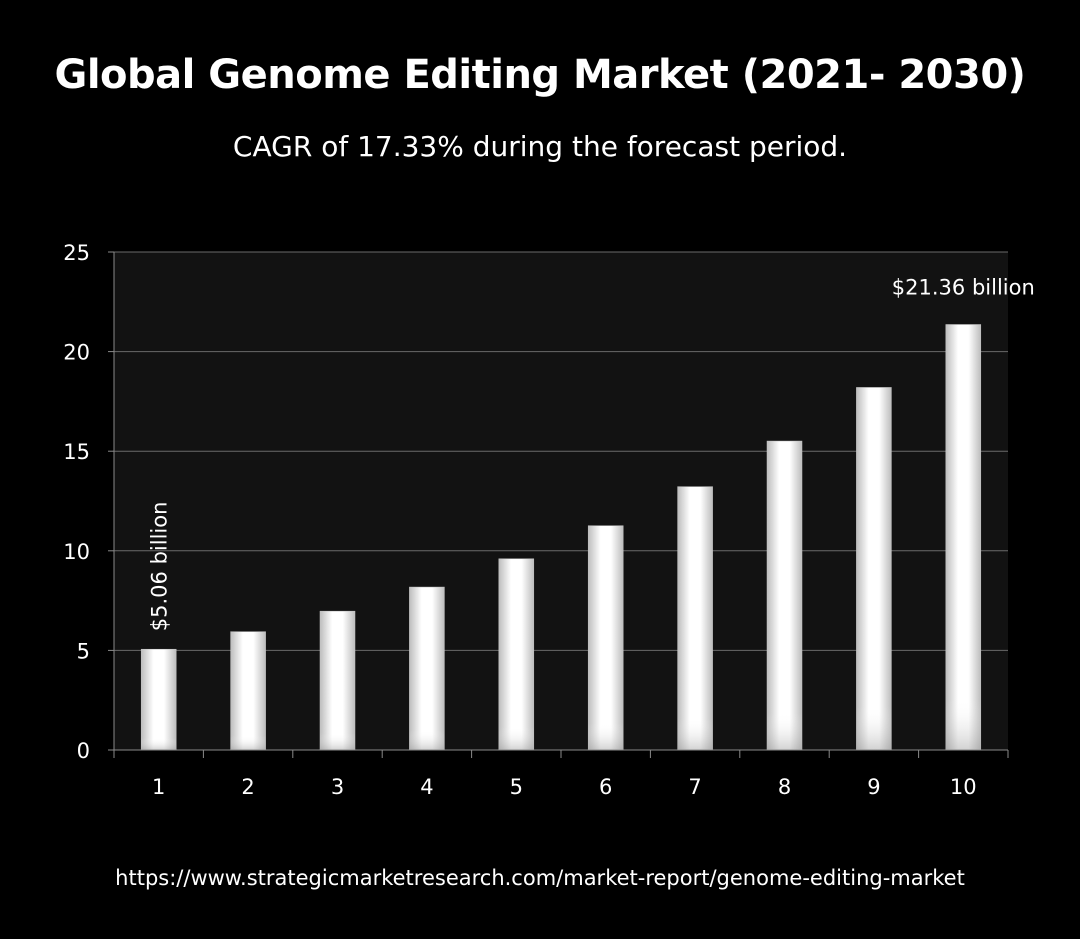 This screenshot has width=1080, height=939. What do you see at coordinates (76, 552) in the screenshot?
I see `y-tick-label: 10` at bounding box center [76, 552].